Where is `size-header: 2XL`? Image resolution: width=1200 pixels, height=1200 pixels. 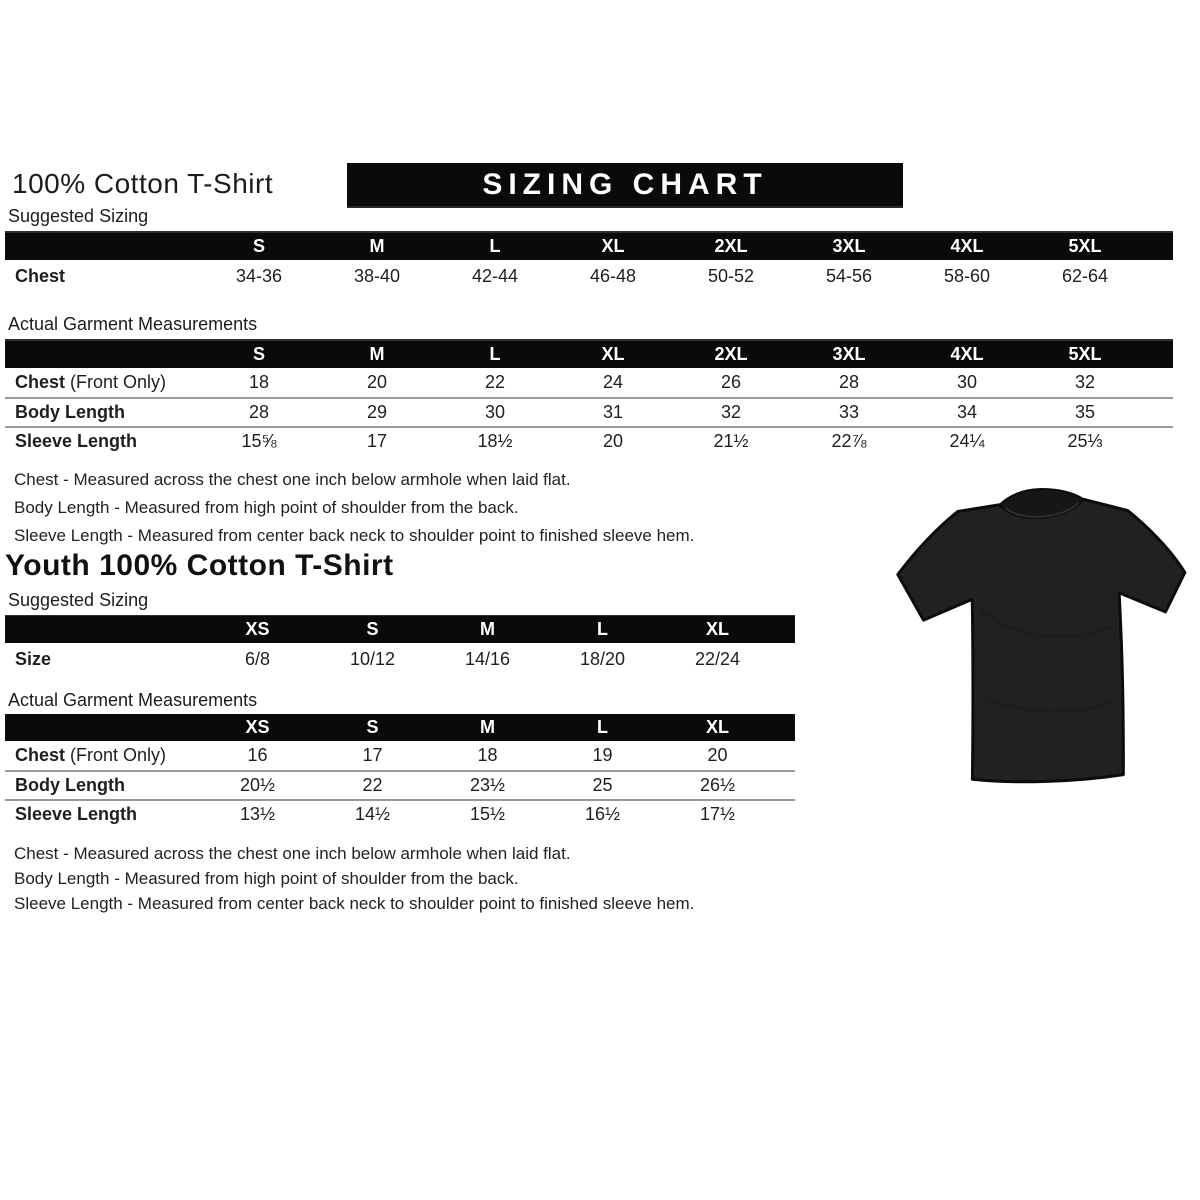 size-header: 2XL is located at coordinates (731, 354).